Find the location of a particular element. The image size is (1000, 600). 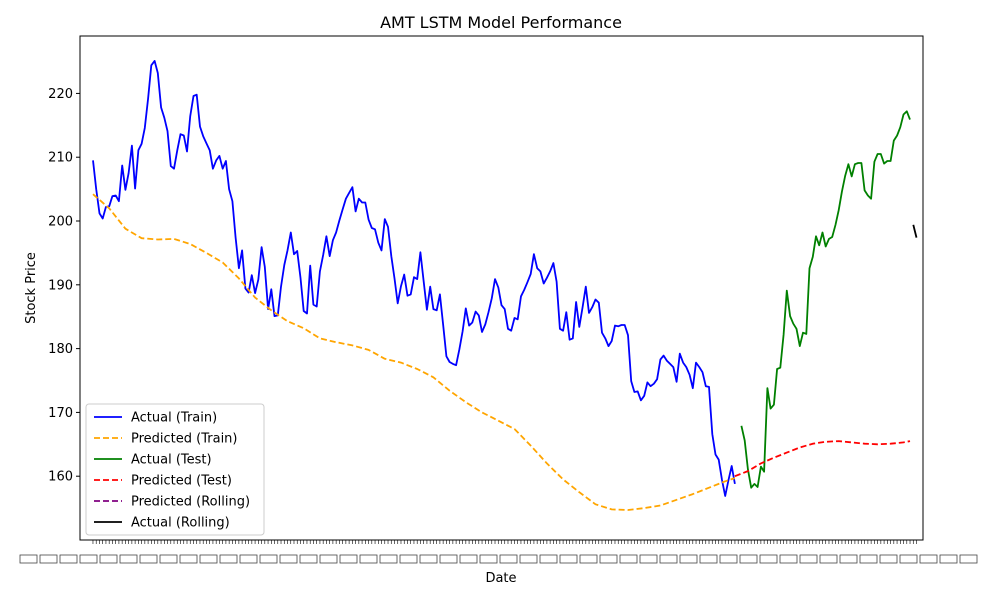

legend-box is located at coordinates (175, 469).